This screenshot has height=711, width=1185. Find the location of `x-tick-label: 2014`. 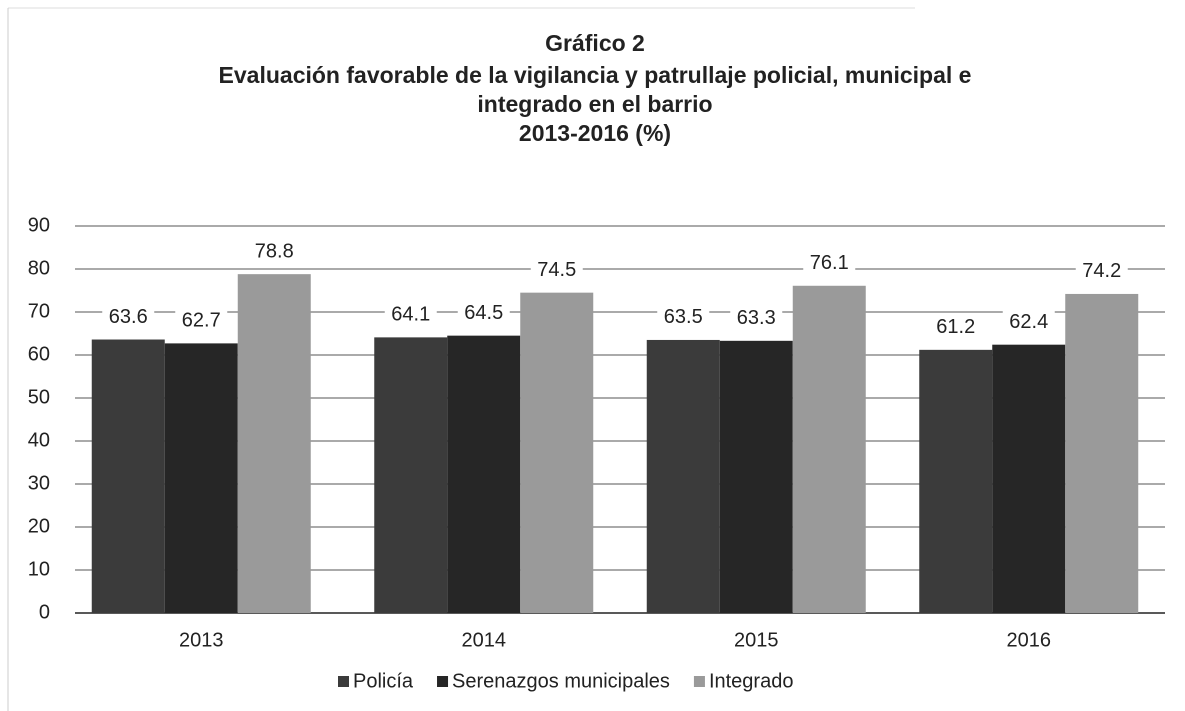

x-tick-label: 2014 is located at coordinates (484, 640).